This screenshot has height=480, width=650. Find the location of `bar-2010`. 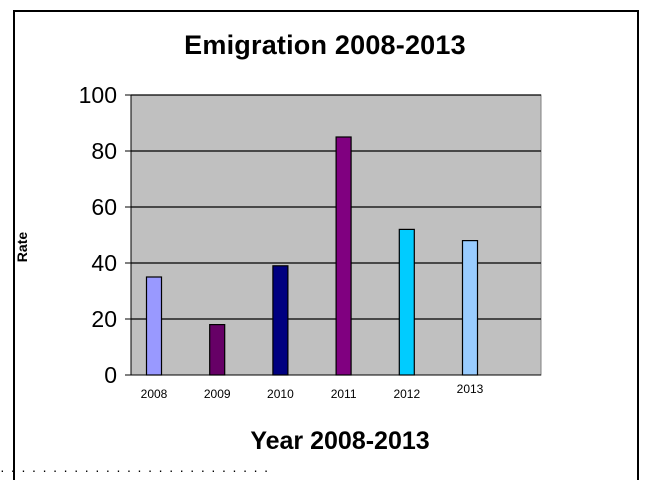

bar-2010 is located at coordinates (280, 320).